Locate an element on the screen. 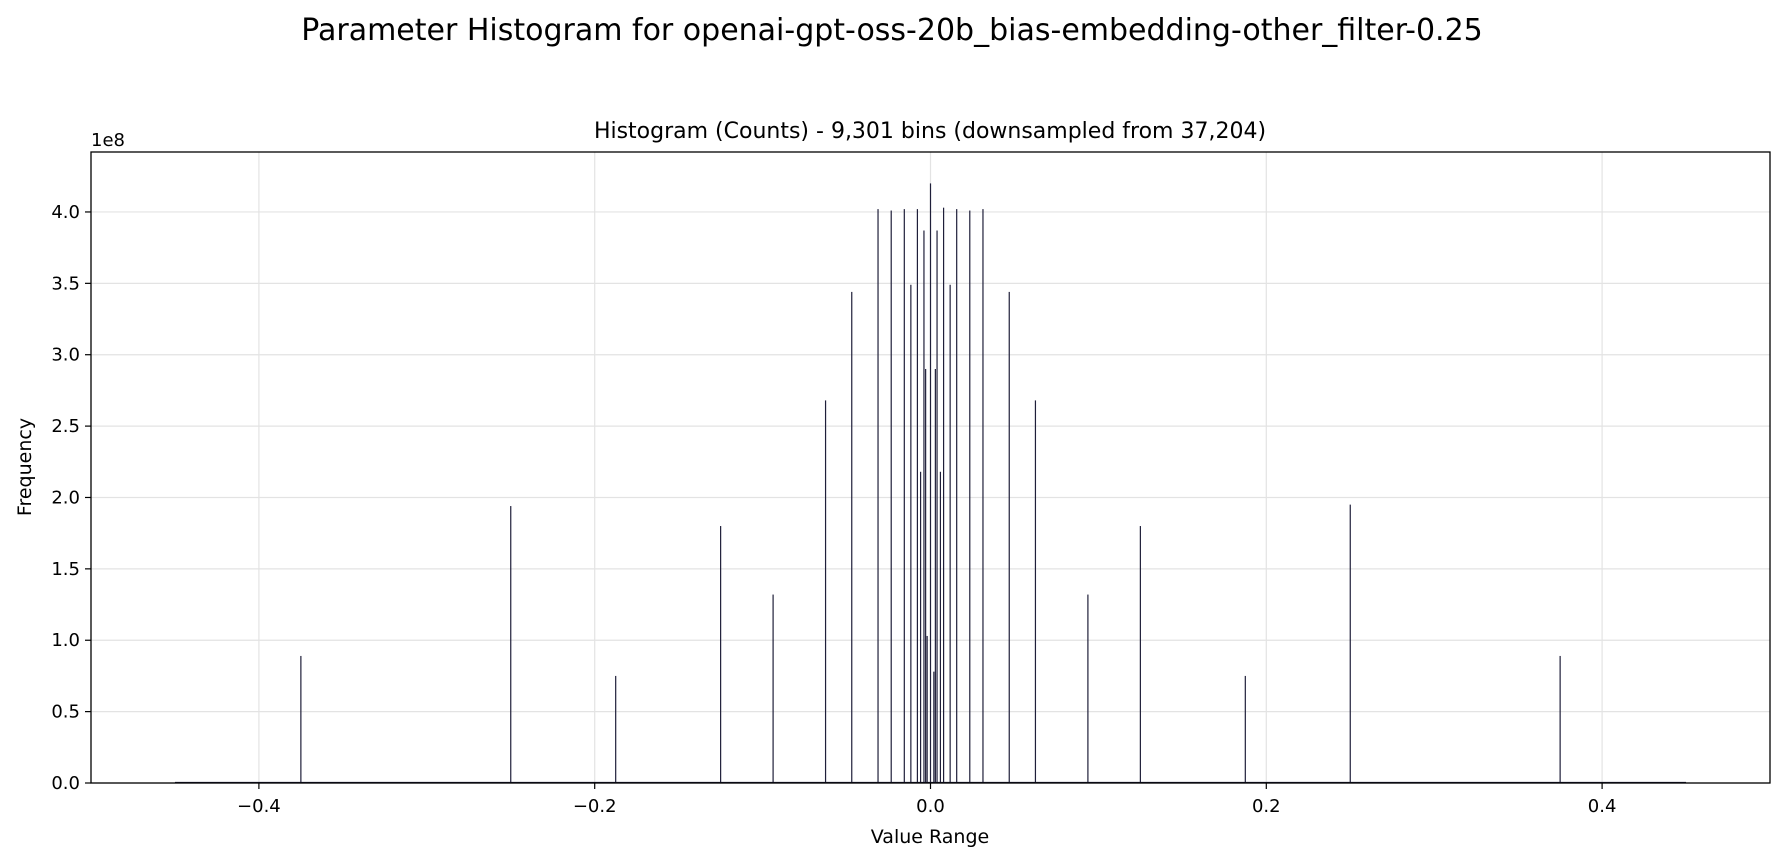 The width and height of the screenshot is (1784, 860). y-tick-label: 2.5 is located at coordinates (65, 426).